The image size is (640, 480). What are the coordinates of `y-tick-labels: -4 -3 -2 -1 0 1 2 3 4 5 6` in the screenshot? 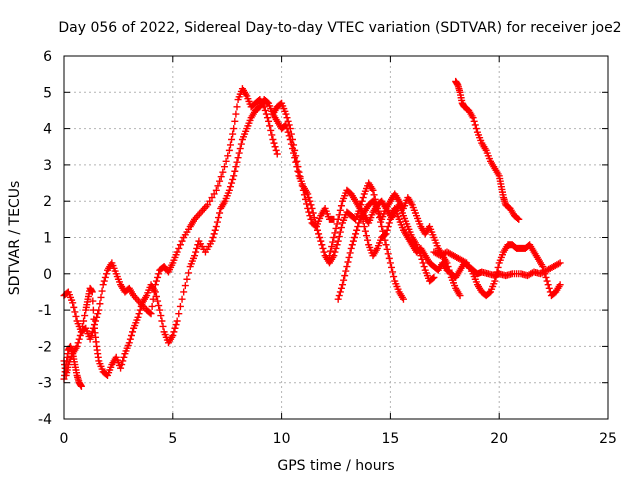 It's located at (45, 238).